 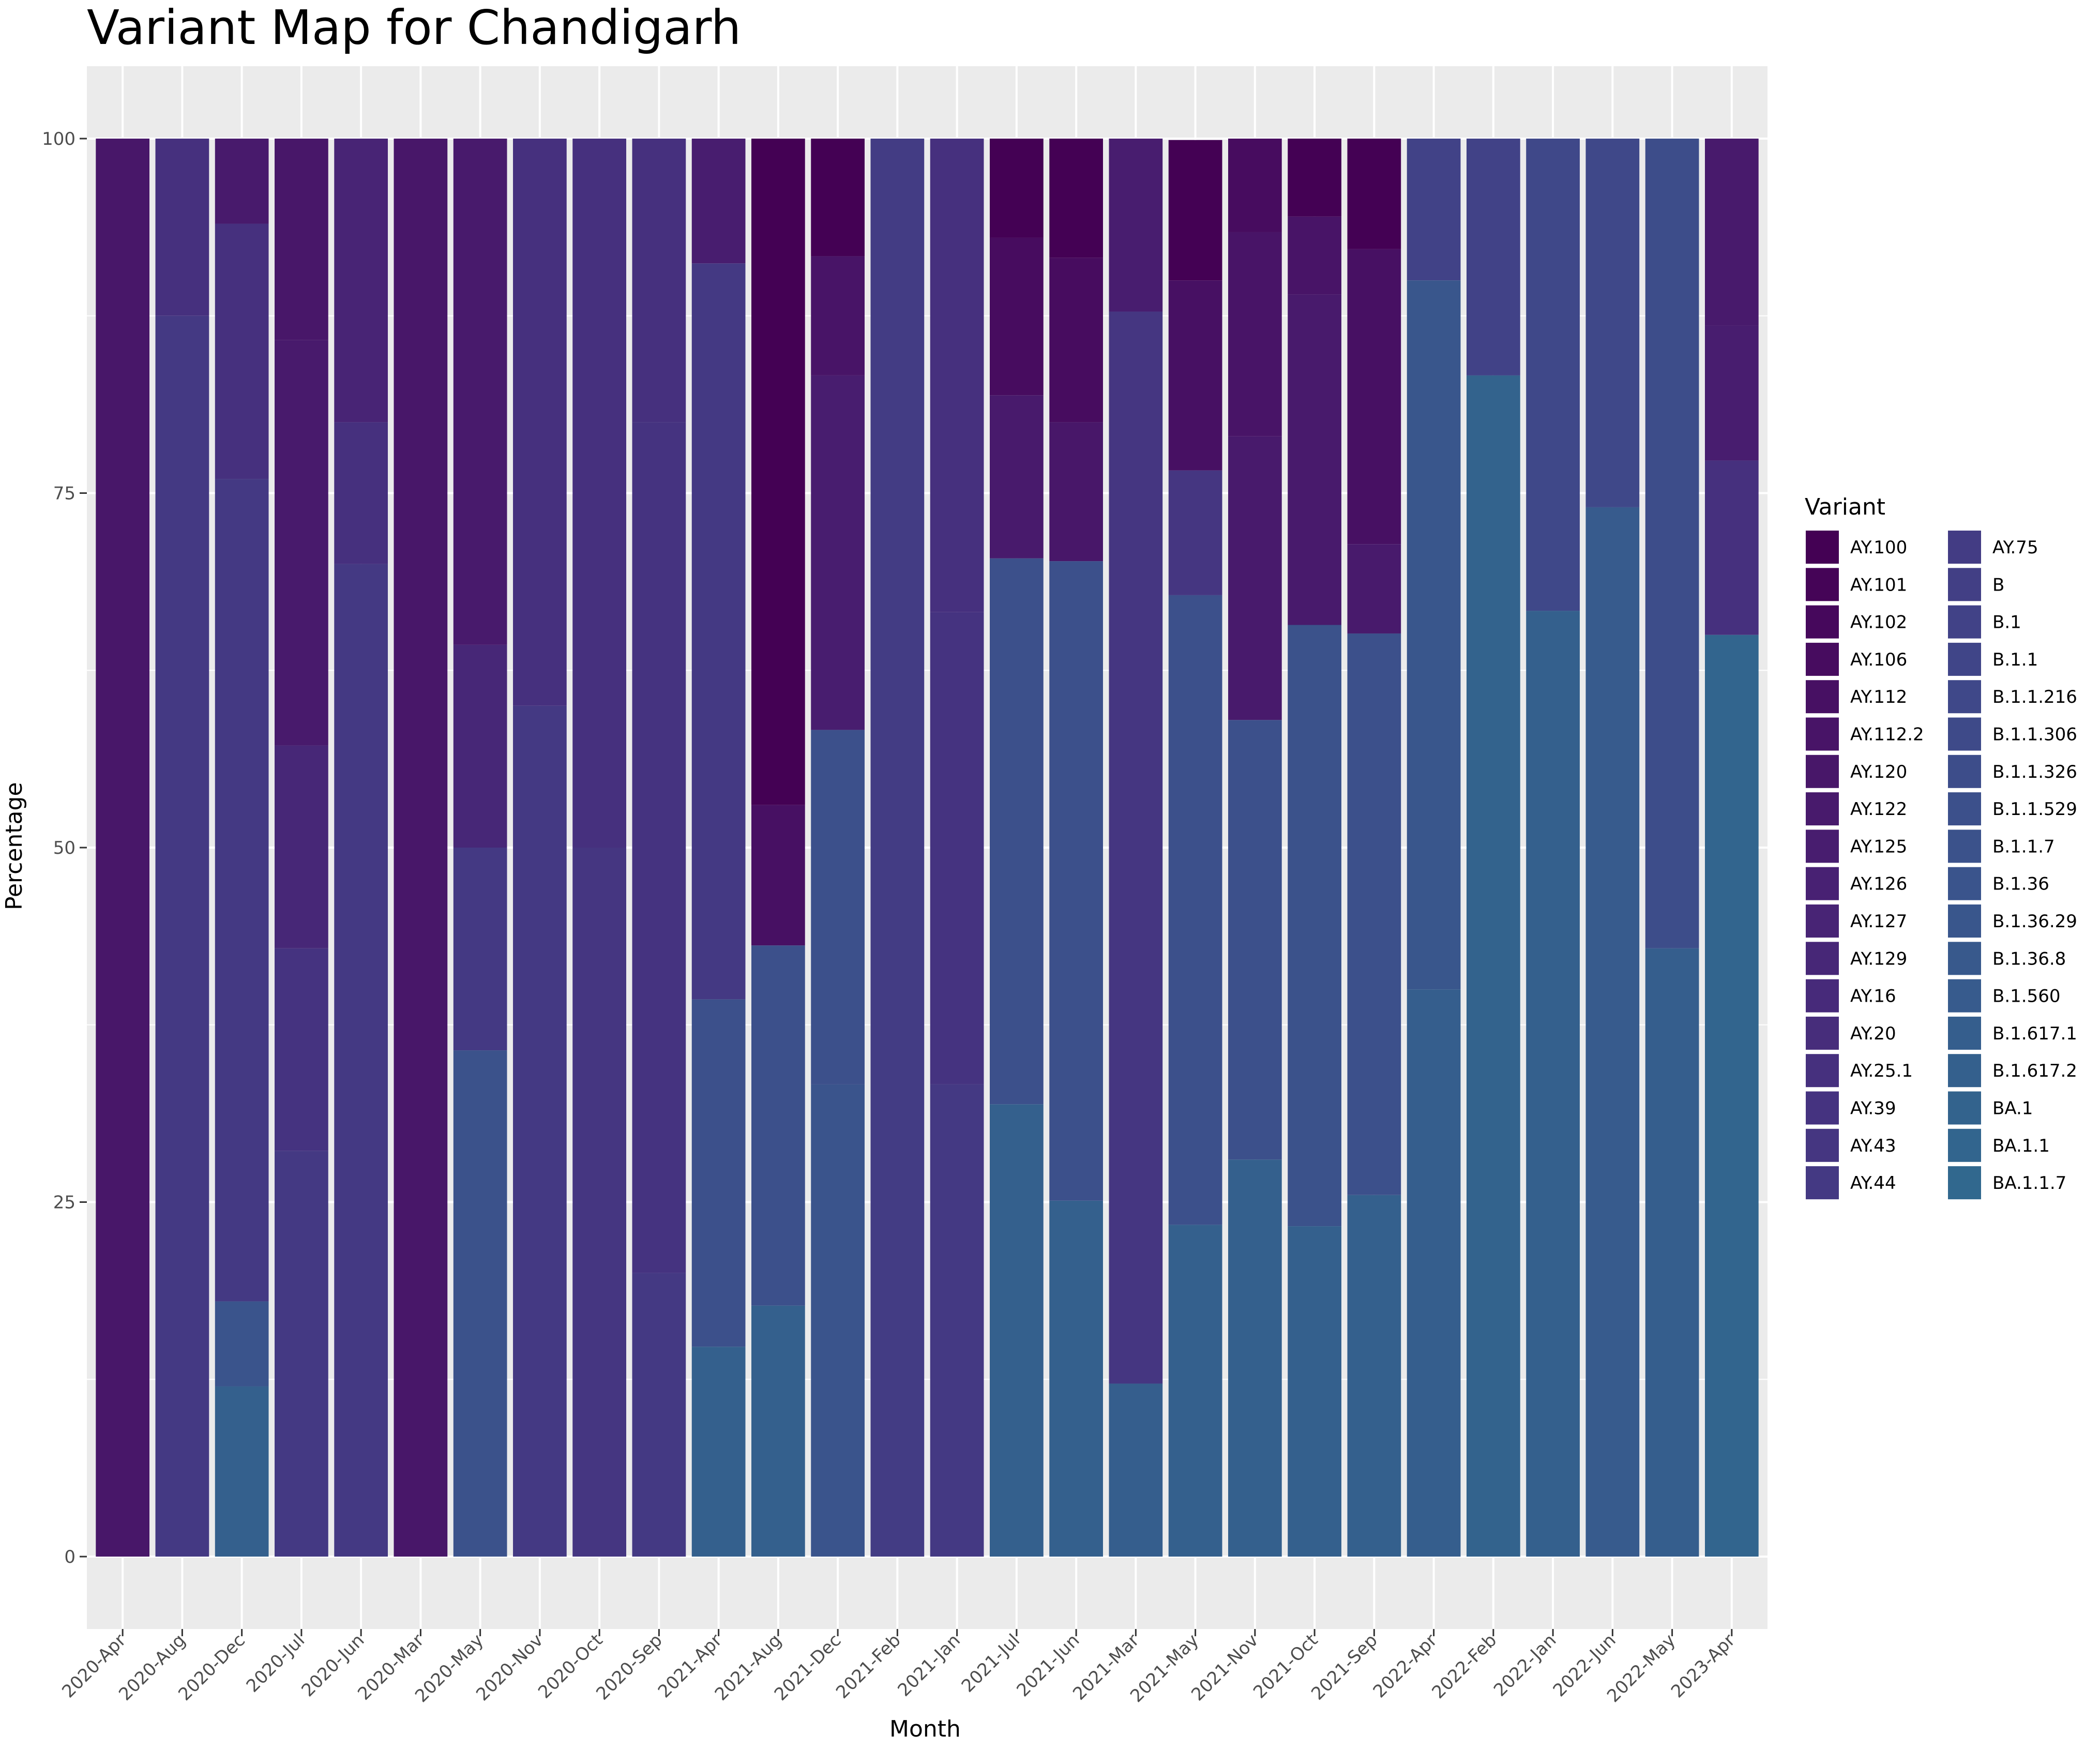 What do you see at coordinates (2034, 1071) in the screenshot?
I see `legend-label: B.1.617.2` at bounding box center [2034, 1071].